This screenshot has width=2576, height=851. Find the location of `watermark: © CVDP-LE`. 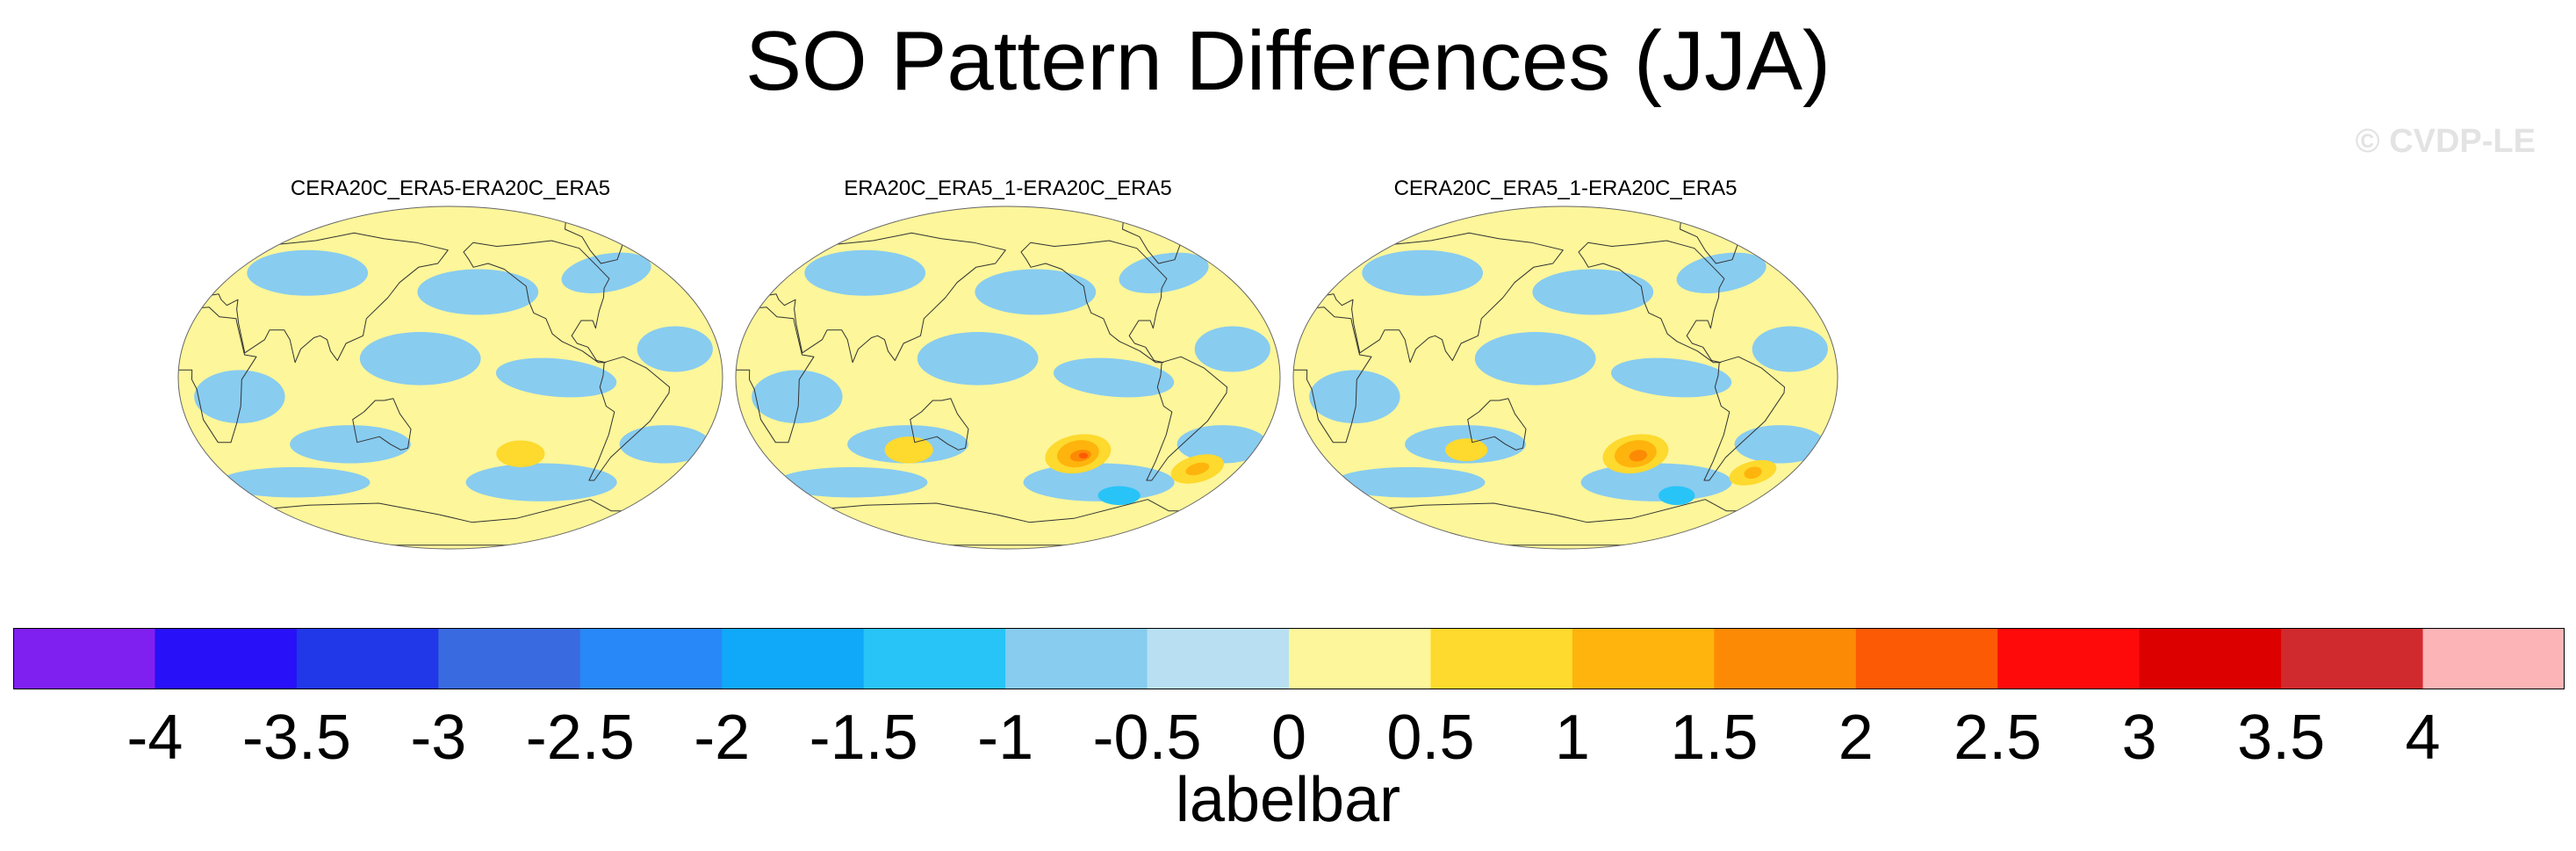

watermark: © CVDP-LE is located at coordinates (2445, 141).